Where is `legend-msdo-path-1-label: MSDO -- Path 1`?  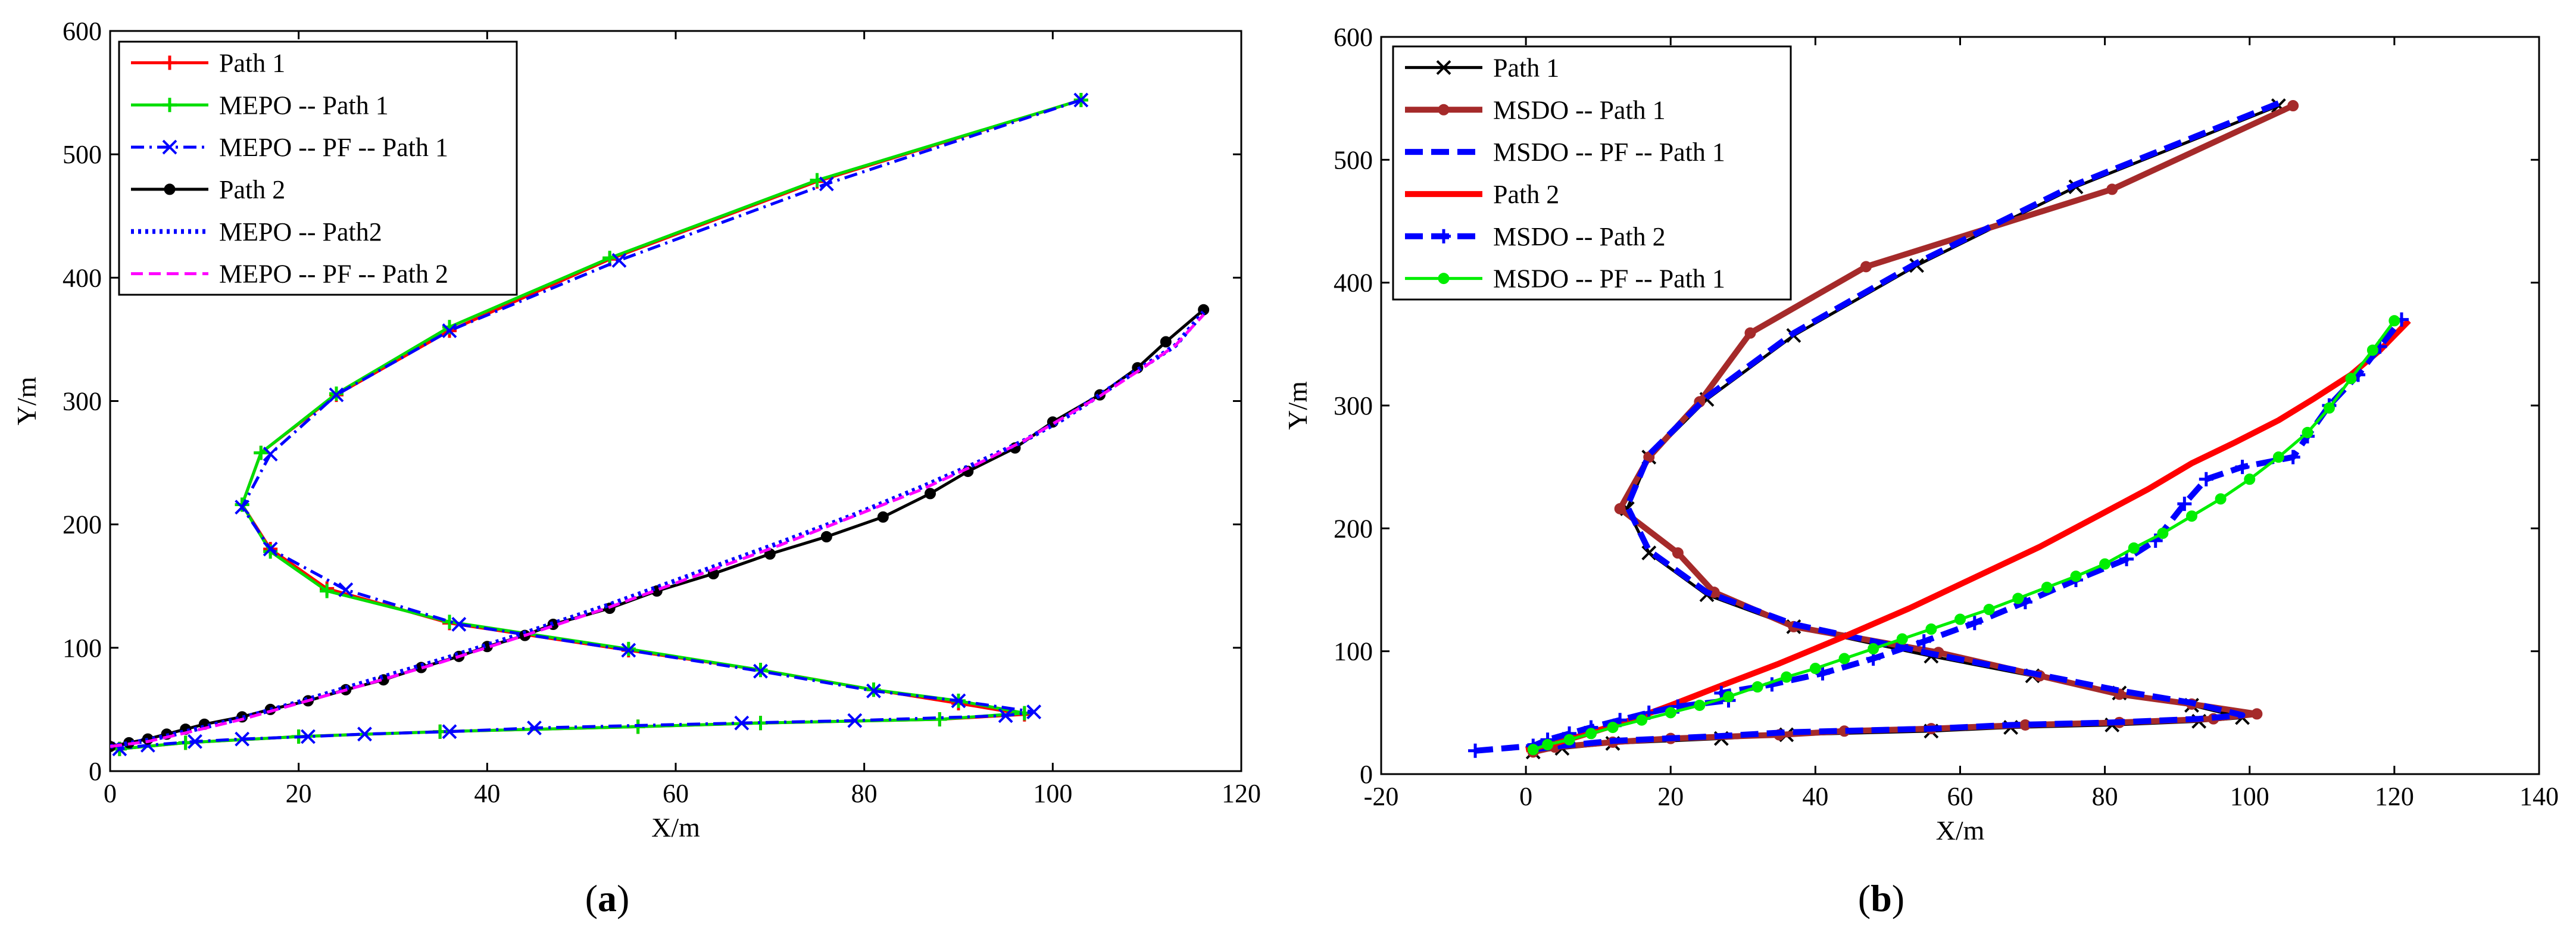
legend-msdo-path-1-label: MSDO -- Path 1 is located at coordinates (1579, 109).